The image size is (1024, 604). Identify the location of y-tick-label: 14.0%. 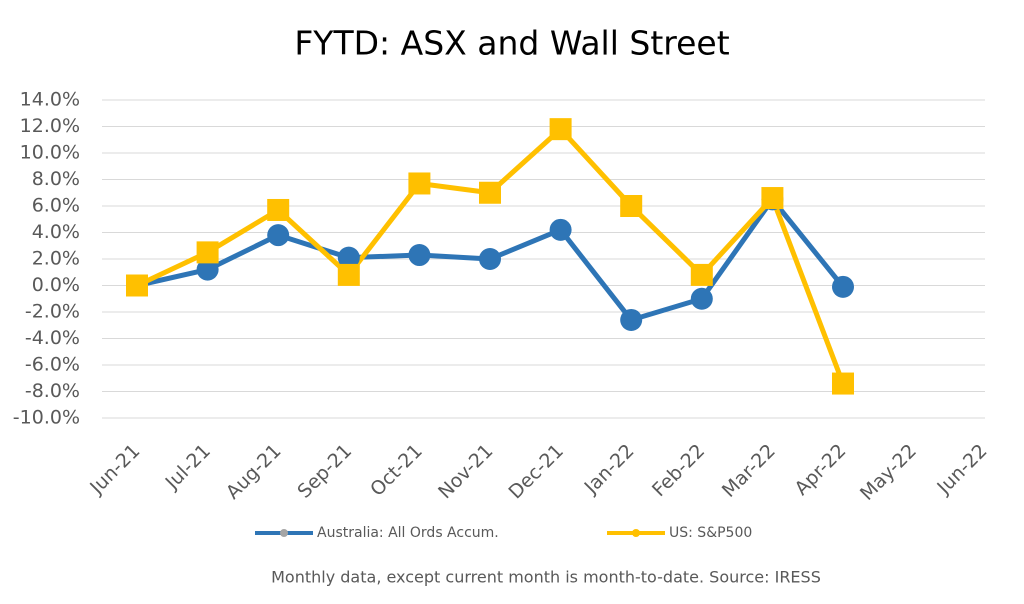
(50, 100).